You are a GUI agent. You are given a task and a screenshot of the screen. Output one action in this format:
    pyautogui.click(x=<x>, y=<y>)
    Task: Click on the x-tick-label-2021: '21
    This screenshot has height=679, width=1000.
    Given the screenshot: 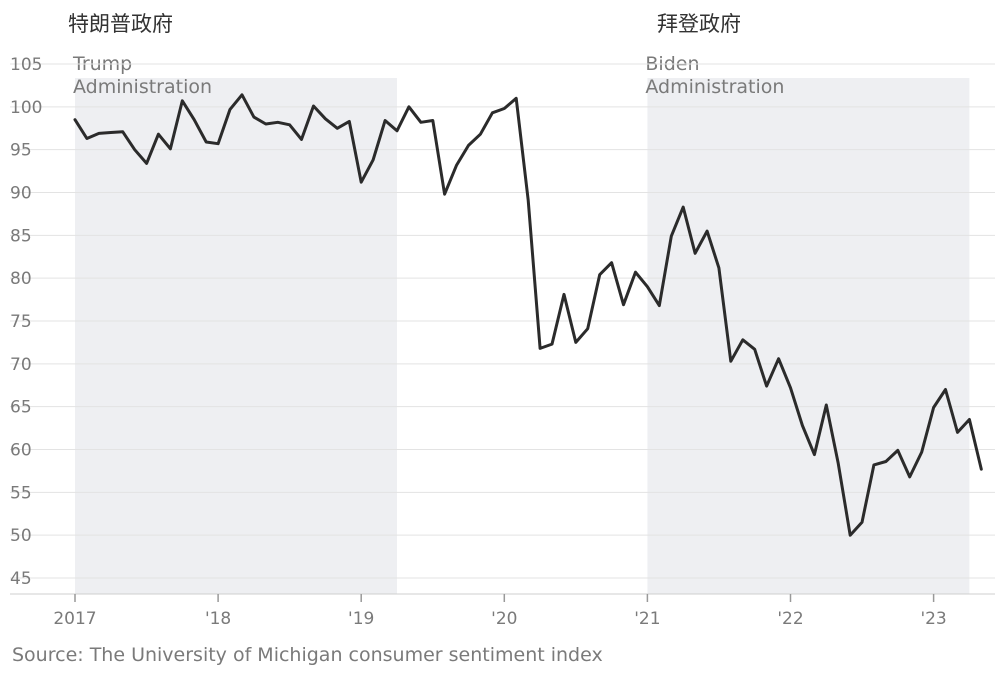 What is the action you would take?
    pyautogui.click(x=647, y=619)
    